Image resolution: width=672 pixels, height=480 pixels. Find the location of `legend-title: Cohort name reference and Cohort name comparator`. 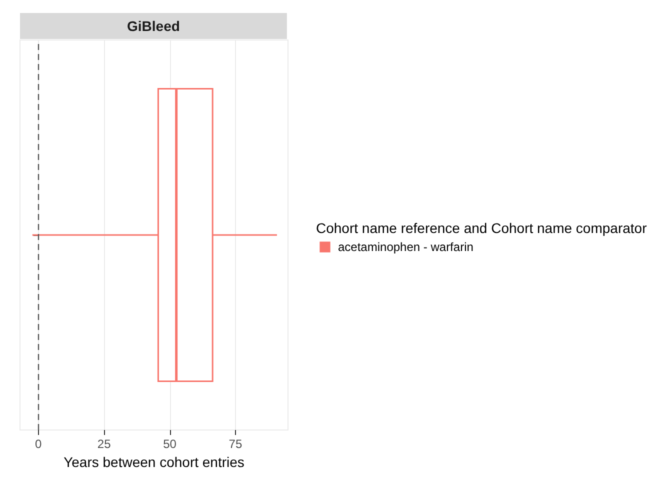

legend-title: Cohort name reference and Cohort name comparator is located at coordinates (482, 228).